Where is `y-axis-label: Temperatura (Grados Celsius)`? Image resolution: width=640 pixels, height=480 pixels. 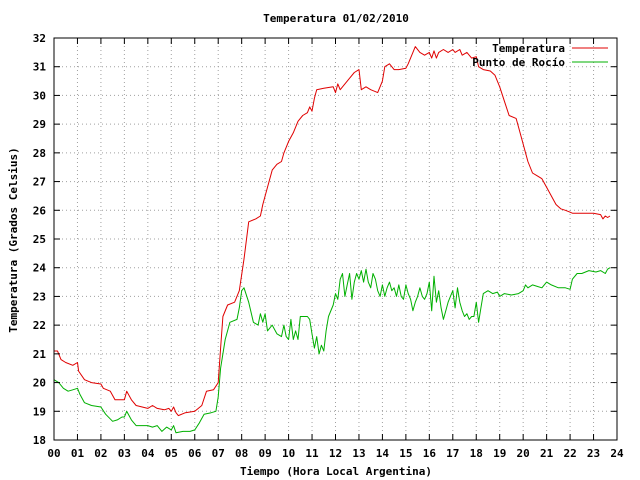
y-axis-label: Temperatura (Grados Celsius) is located at coordinates (13, 239).